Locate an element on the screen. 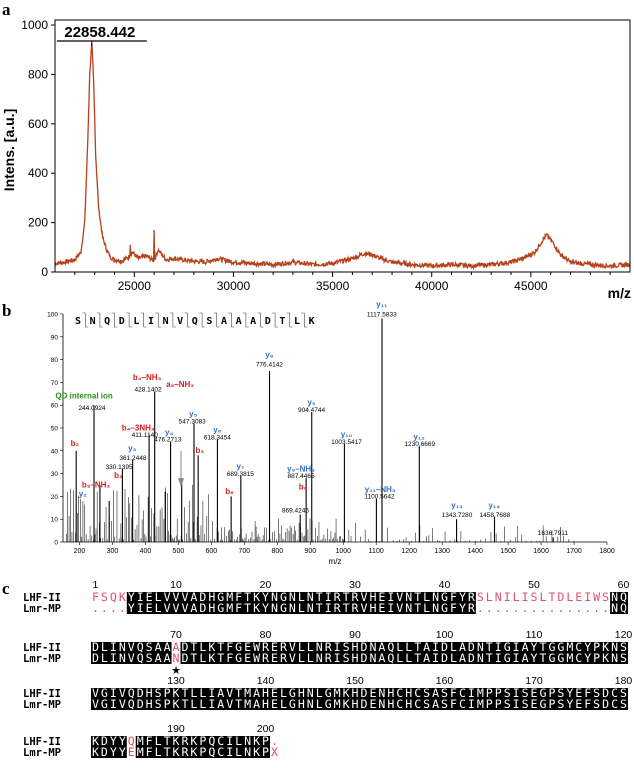 Image resolution: width=634 pixels, height=768 pixels. ion-label: b₄–NH₃ is located at coordinates (147, 377).